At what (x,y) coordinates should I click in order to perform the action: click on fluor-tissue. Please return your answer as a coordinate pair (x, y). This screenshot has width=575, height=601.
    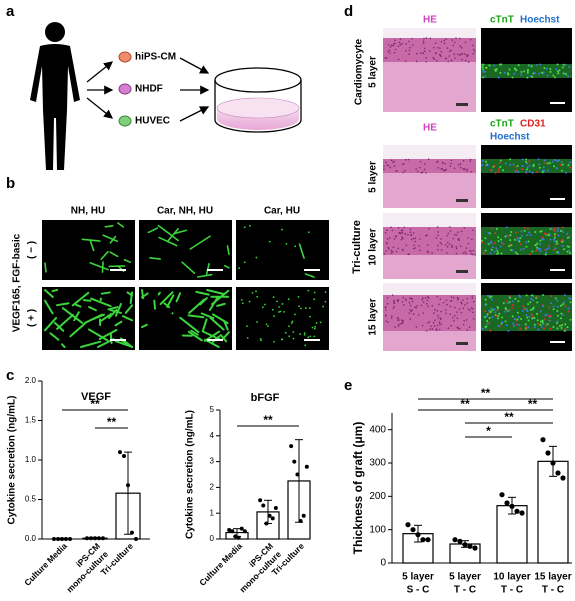
    Looking at the image, I should click on (526, 71).